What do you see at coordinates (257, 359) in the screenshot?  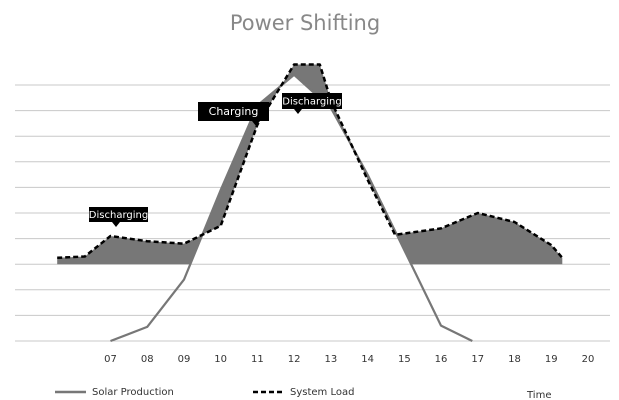 I see `x-tick-label: 11` at bounding box center [257, 359].